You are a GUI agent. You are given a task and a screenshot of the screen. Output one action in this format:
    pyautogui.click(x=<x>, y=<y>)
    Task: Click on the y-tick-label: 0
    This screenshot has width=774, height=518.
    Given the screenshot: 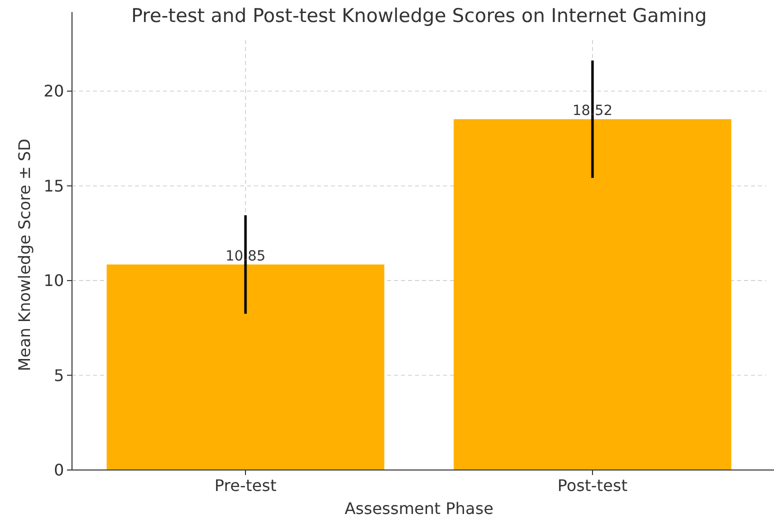 What is the action you would take?
    pyautogui.click(x=59, y=470)
    